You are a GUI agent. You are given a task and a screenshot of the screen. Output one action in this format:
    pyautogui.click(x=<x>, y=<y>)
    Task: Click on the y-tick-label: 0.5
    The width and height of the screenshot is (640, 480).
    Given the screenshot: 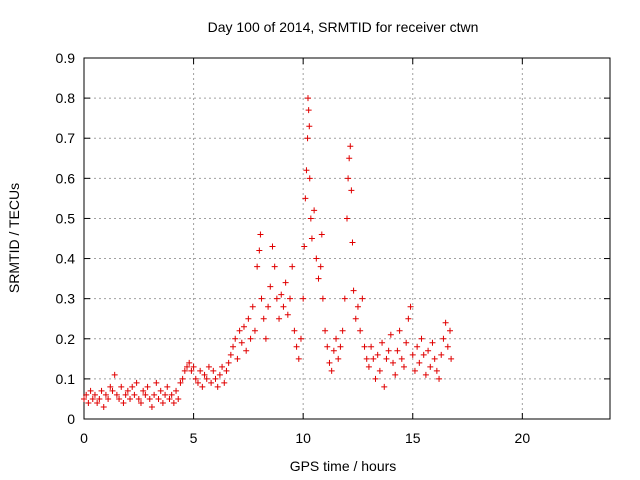 What is the action you would take?
    pyautogui.click(x=66, y=218)
    